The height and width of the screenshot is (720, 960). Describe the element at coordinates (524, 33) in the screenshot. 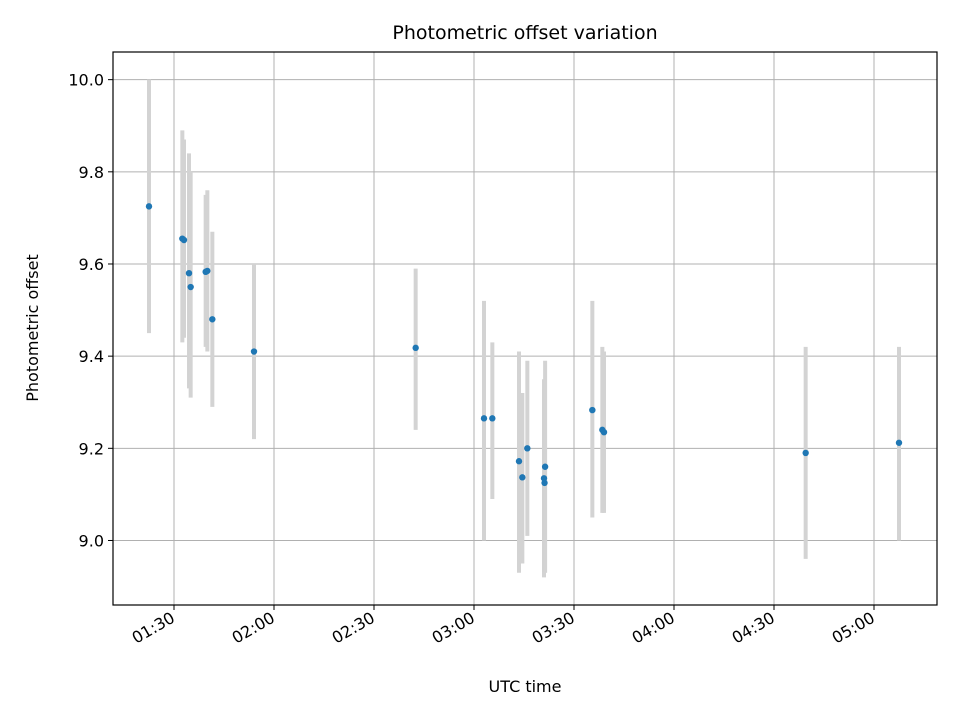

I see `chart-title: Photometric offset variation` at that location.